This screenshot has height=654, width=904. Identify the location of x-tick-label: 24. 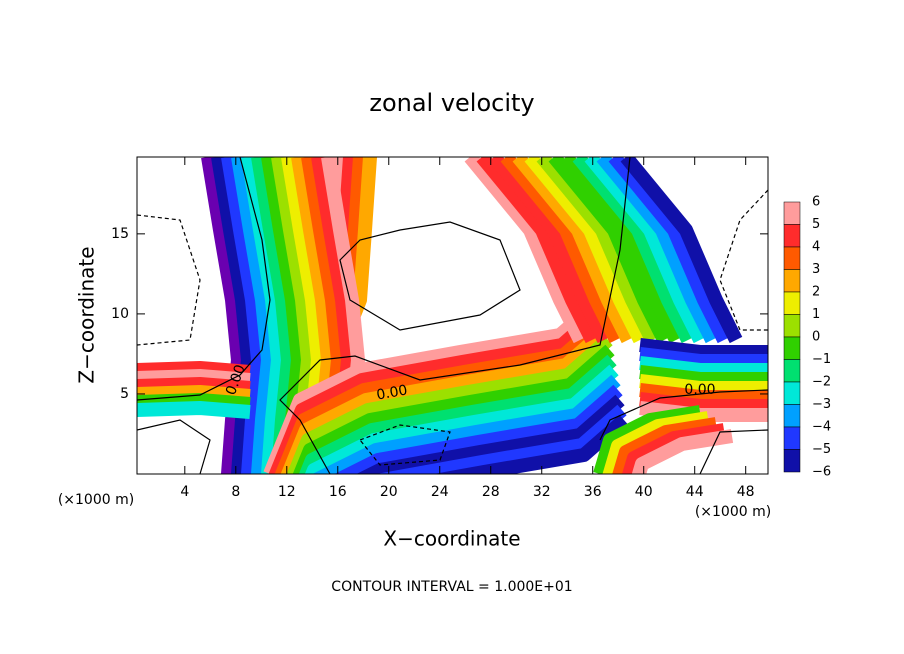
(440, 492).